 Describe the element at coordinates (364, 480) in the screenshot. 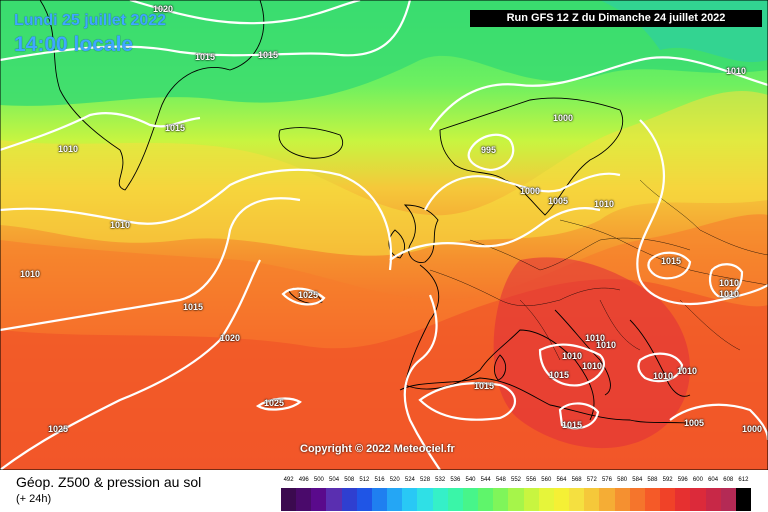

I see `legend-label: 512` at that location.